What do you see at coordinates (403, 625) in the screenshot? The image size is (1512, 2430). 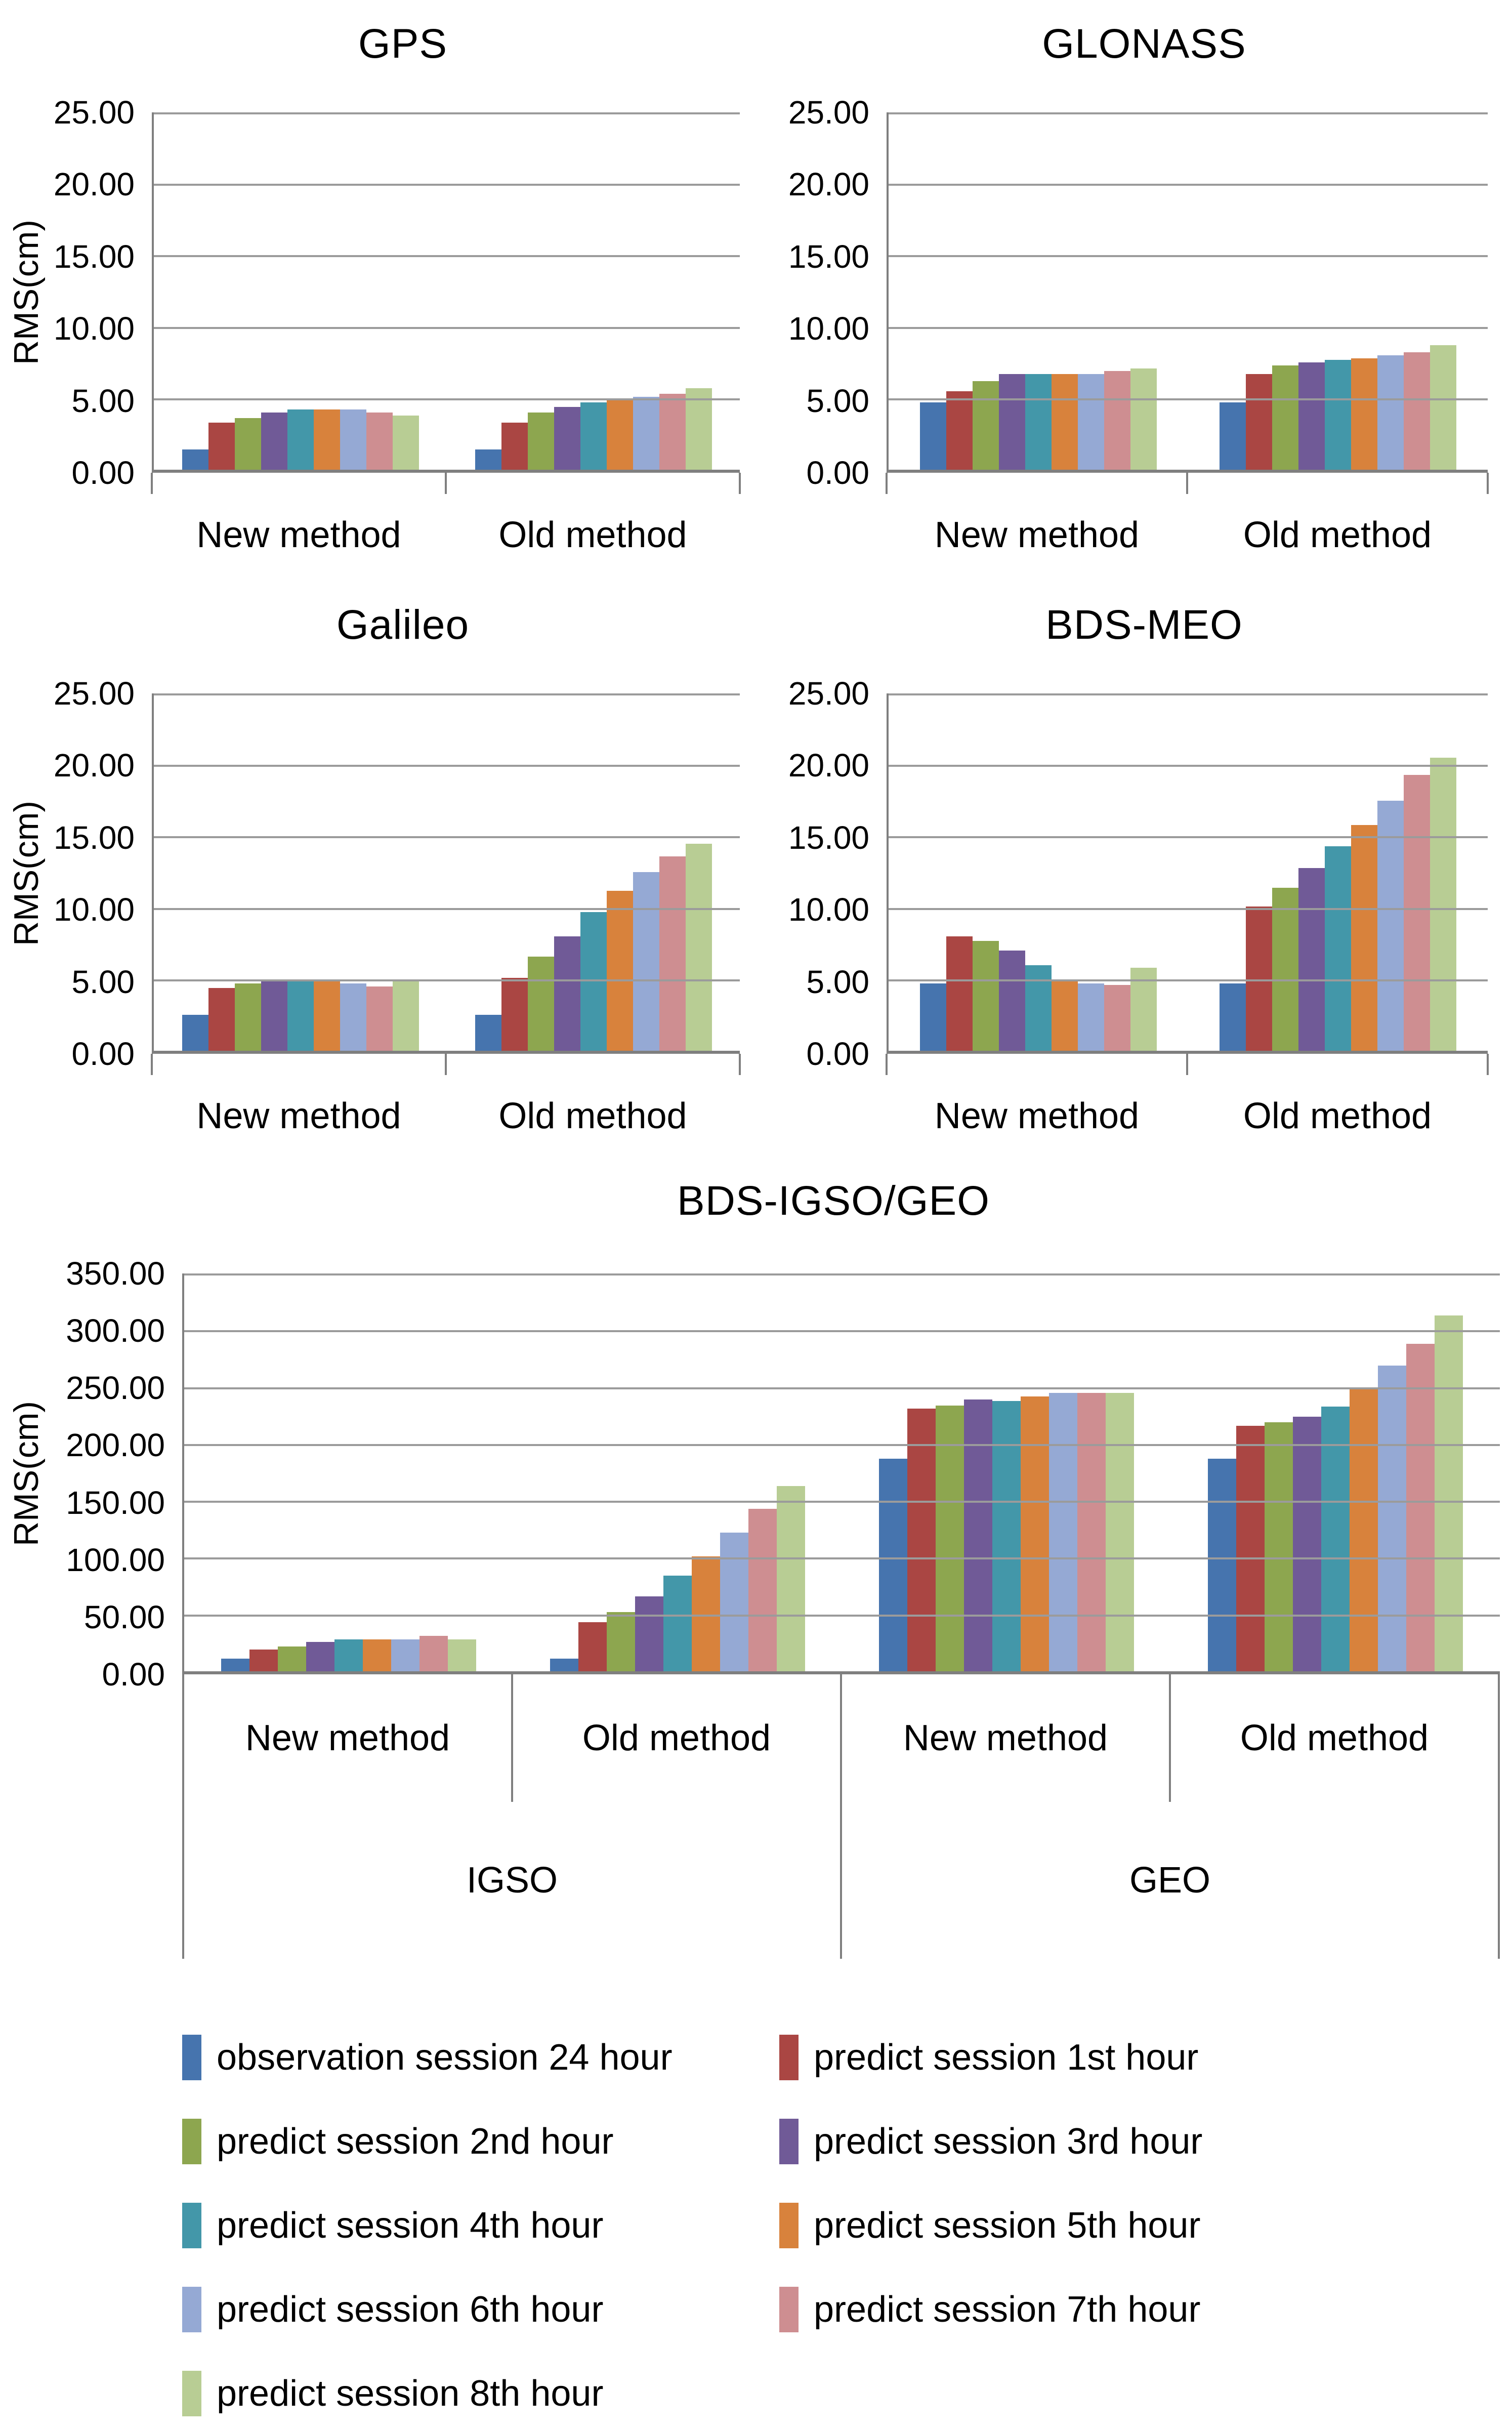 I see `chart-title: Galileo` at bounding box center [403, 625].